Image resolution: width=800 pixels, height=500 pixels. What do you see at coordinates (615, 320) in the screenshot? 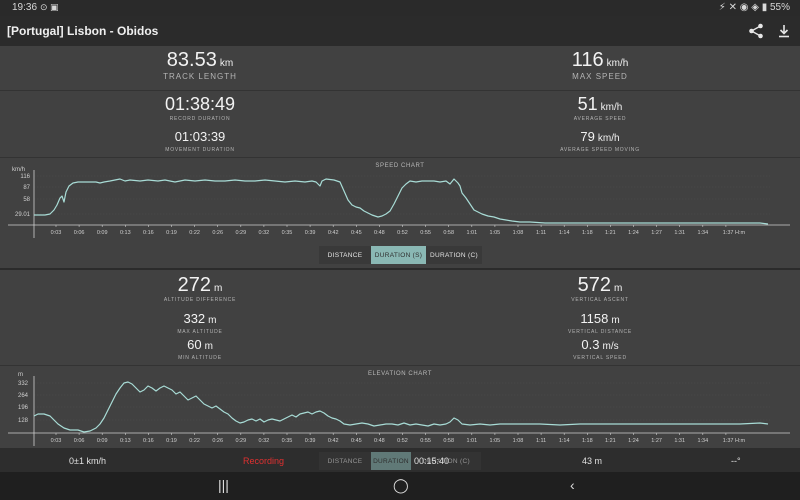
I see `vertical-distance-unit: m` at bounding box center [615, 320].